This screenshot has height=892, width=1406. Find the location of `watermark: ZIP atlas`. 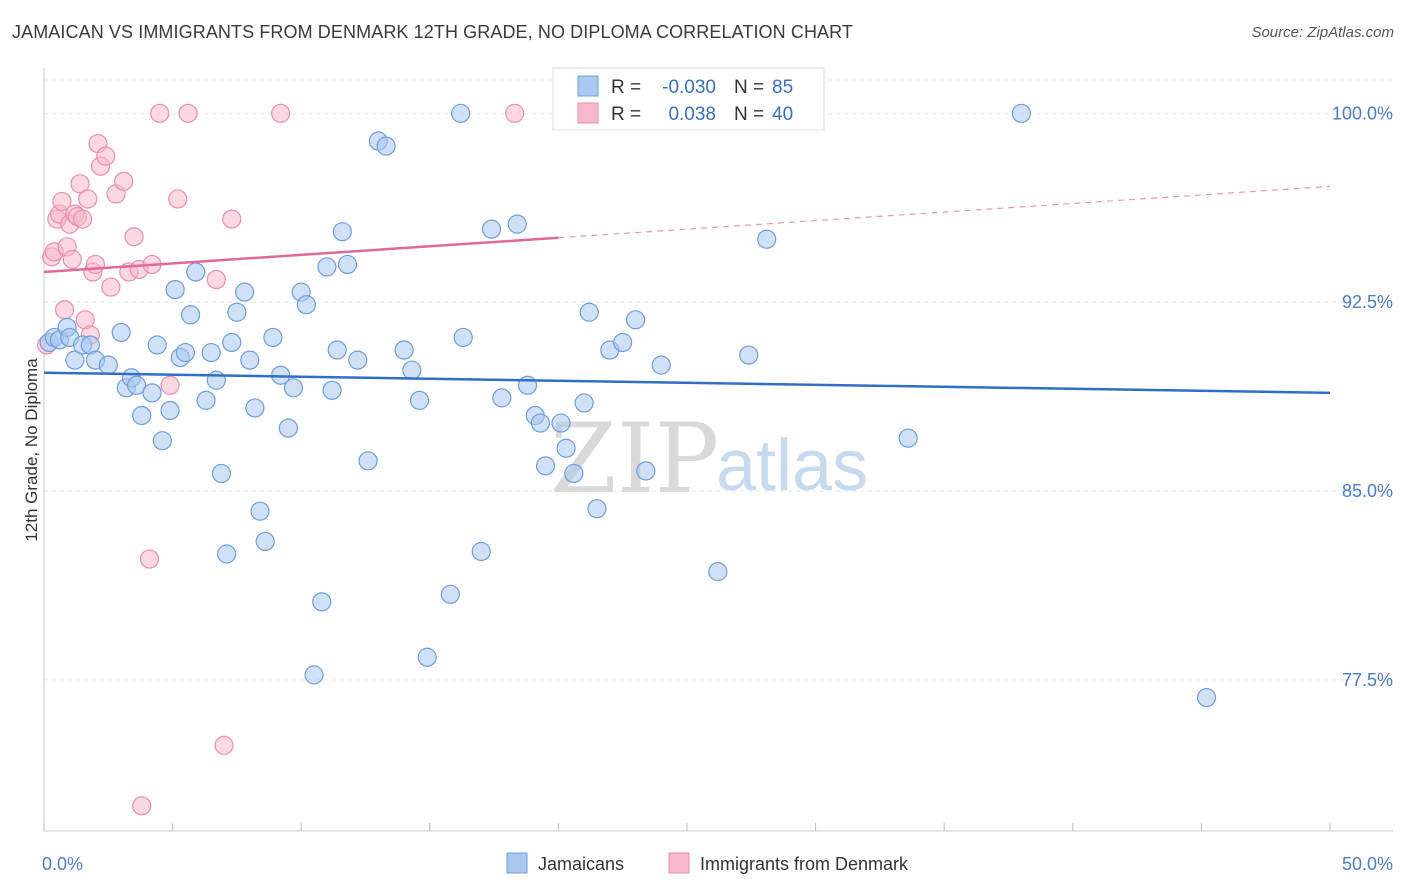

watermark: ZIP atlas is located at coordinates (709, 459).